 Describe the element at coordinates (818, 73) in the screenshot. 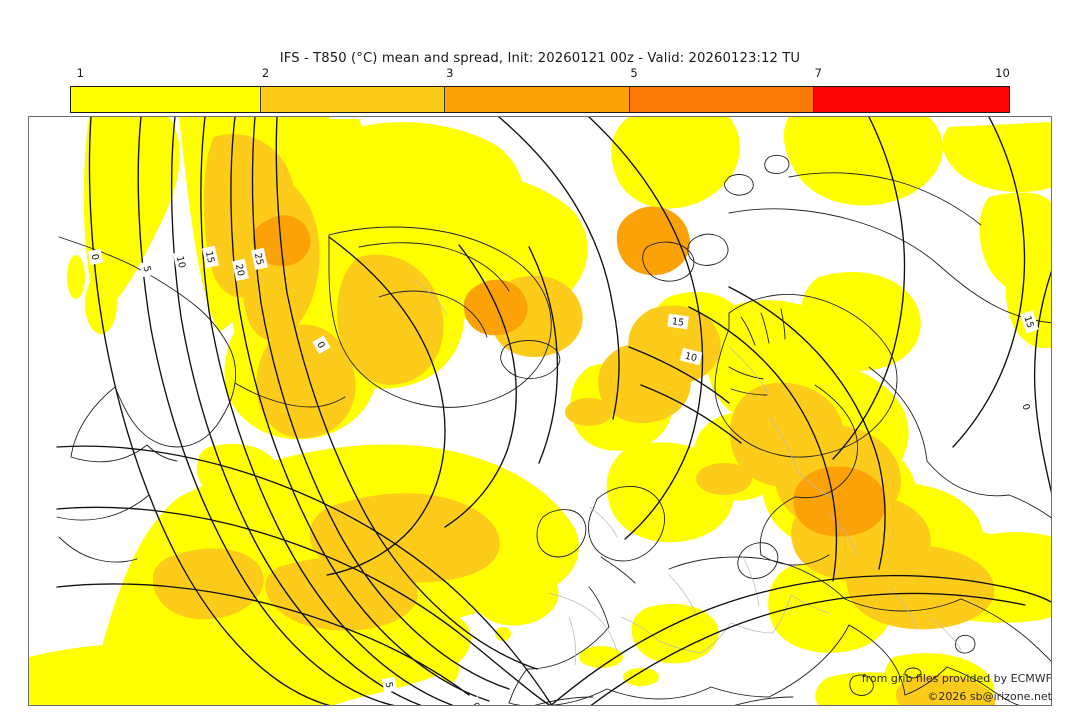

I see `colorbar-tick-7: 7` at that location.